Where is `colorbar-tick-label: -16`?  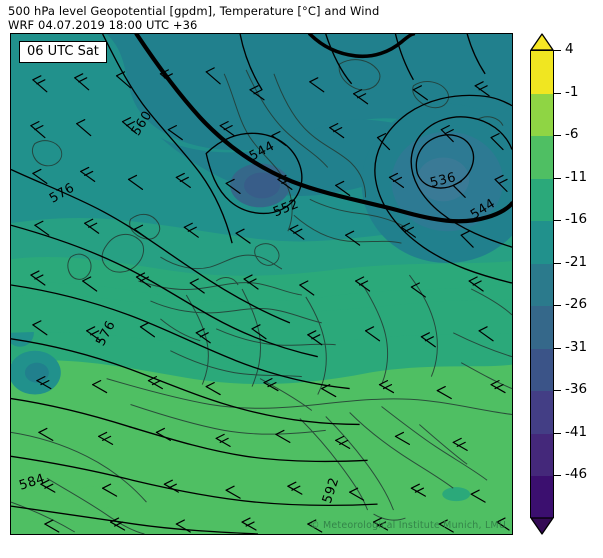 colorbar-tick-label: -16 is located at coordinates (576, 219).